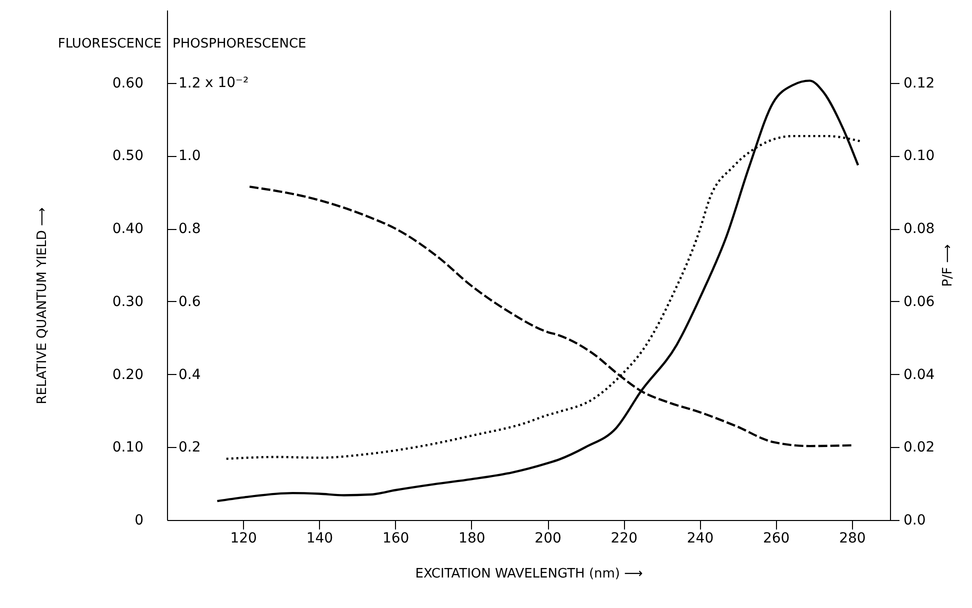  What do you see at coordinates (919, 302) in the screenshot?
I see `y2-tick-label: 0.06` at bounding box center [919, 302].